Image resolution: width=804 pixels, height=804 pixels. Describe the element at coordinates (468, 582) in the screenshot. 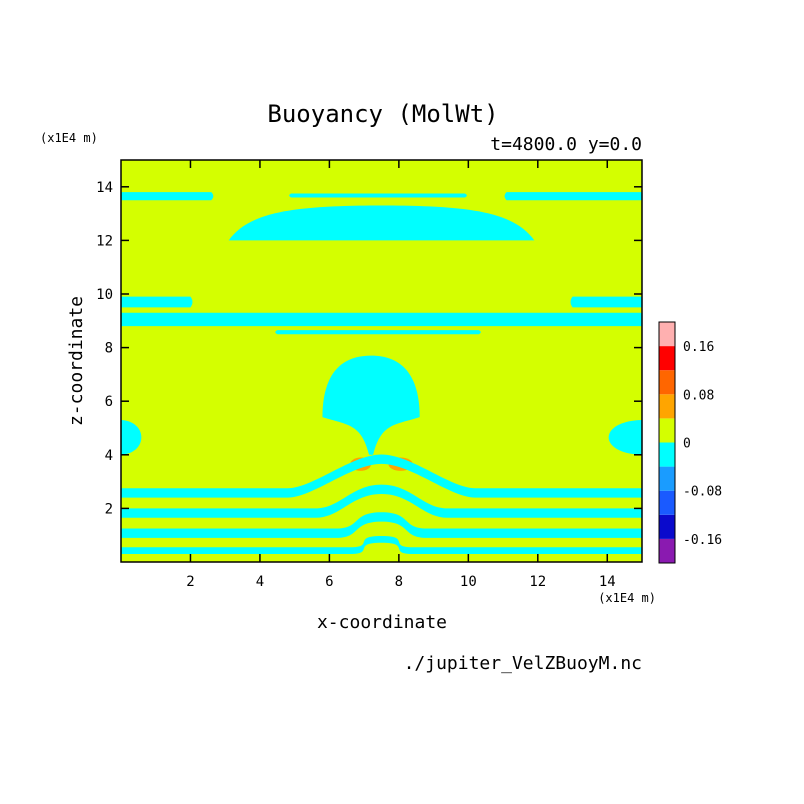

I see `x-tick-label: 10` at that location.